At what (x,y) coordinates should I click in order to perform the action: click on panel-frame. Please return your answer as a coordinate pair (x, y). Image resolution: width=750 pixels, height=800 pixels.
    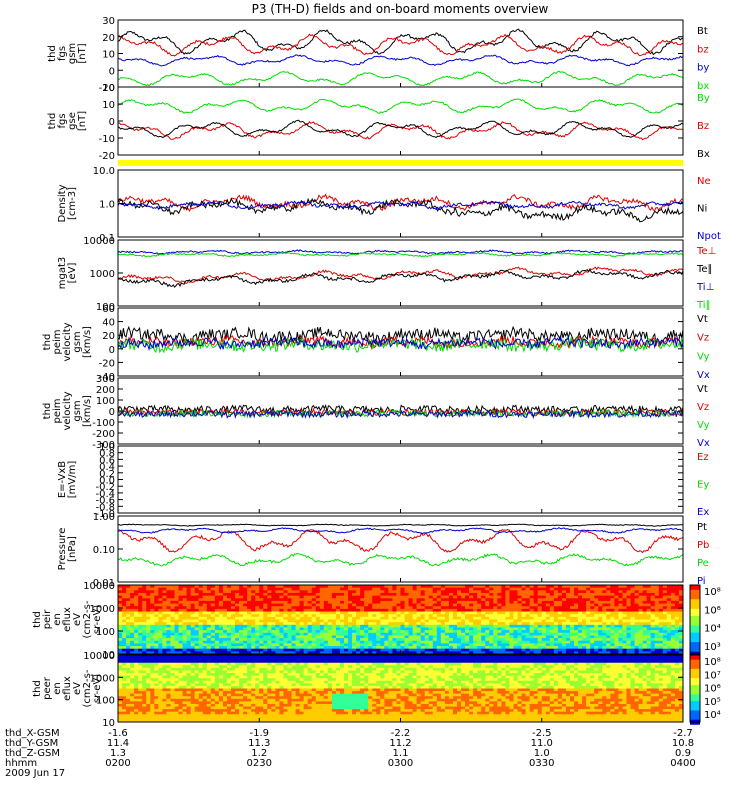
    Looking at the image, I should click on (400, 121).